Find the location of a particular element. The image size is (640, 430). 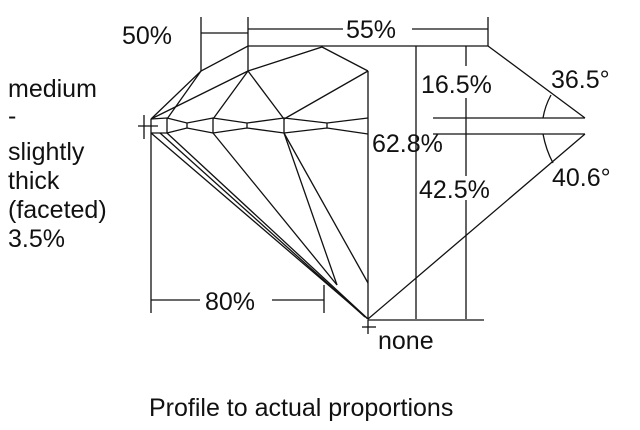

culet-label: none is located at coordinates (406, 341).